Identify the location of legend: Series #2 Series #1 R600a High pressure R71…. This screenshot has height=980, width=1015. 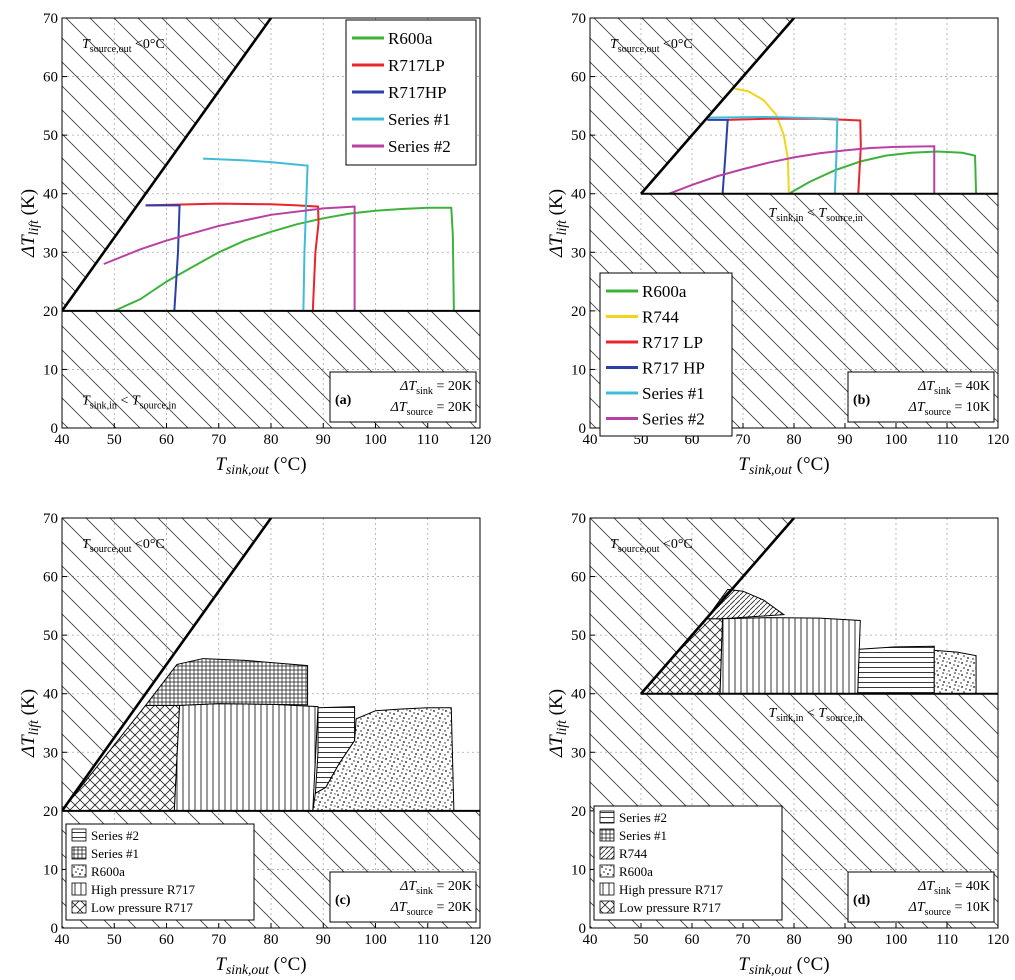
(160, 872).